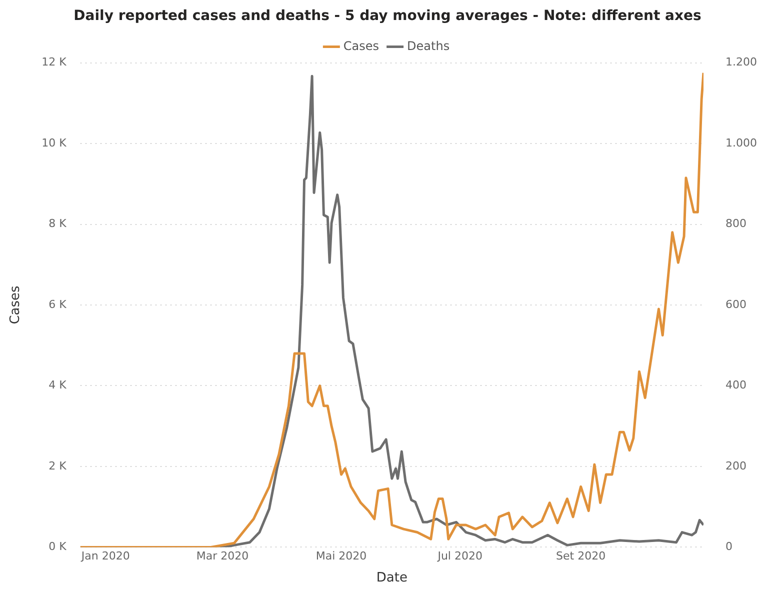 The height and width of the screenshot is (594, 781). What do you see at coordinates (222, 556) in the screenshot?
I see `x-tick-label: Mar 2020` at bounding box center [222, 556].